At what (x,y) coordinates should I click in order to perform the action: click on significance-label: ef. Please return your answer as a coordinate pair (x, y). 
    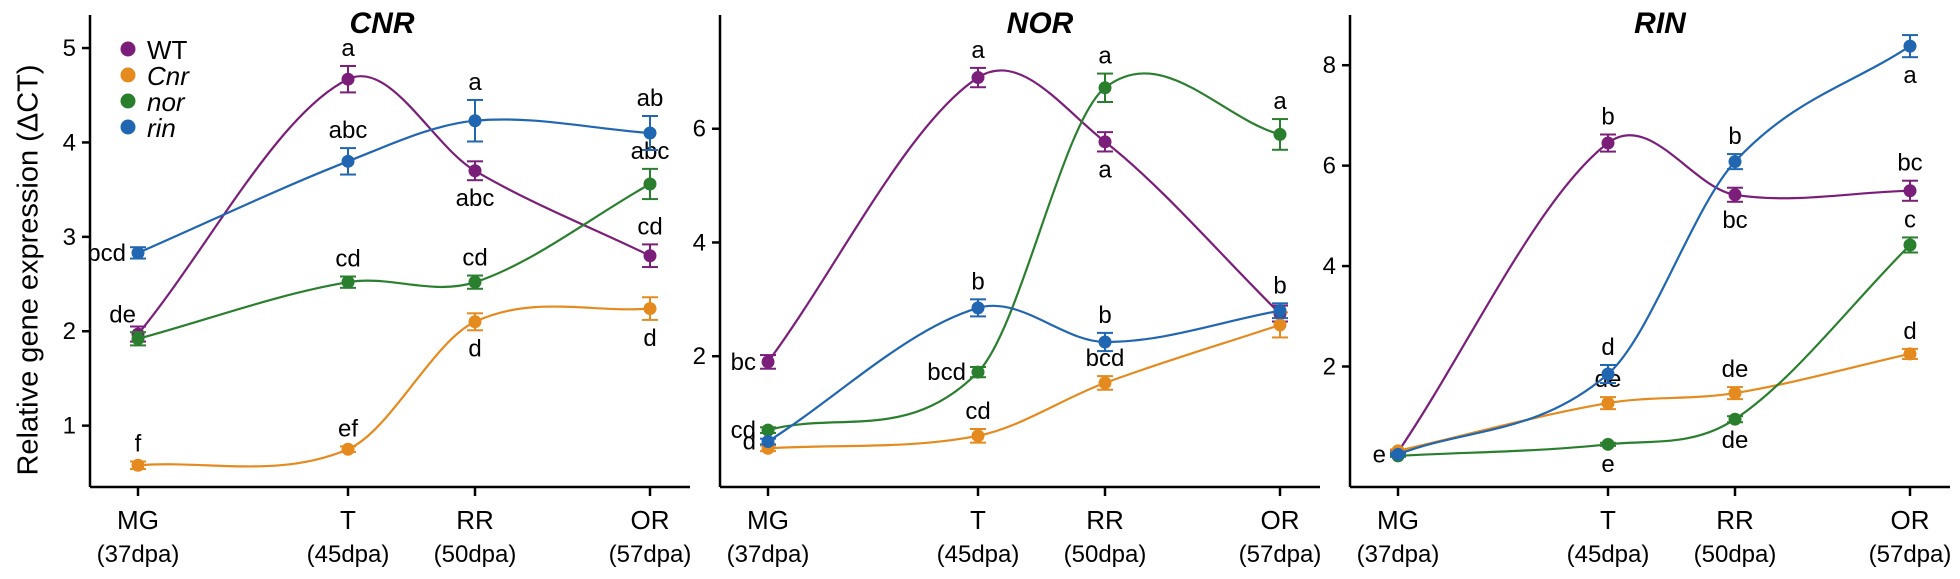
    Looking at the image, I should click on (348, 428).